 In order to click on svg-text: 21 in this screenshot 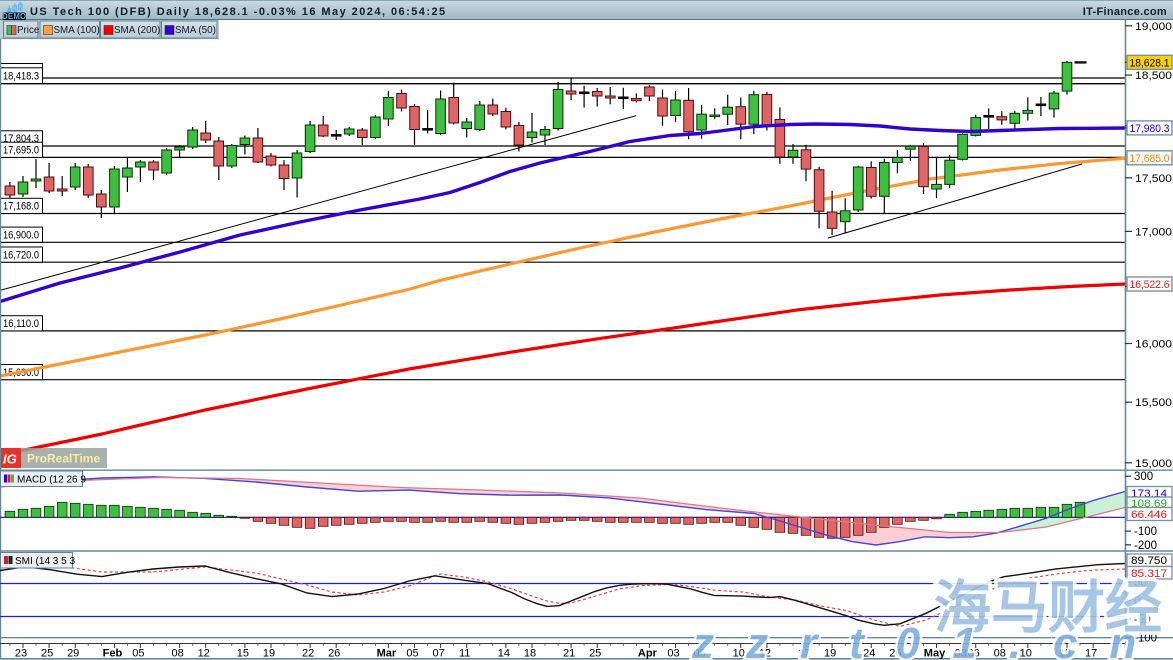, I will do `click(569, 654)`.